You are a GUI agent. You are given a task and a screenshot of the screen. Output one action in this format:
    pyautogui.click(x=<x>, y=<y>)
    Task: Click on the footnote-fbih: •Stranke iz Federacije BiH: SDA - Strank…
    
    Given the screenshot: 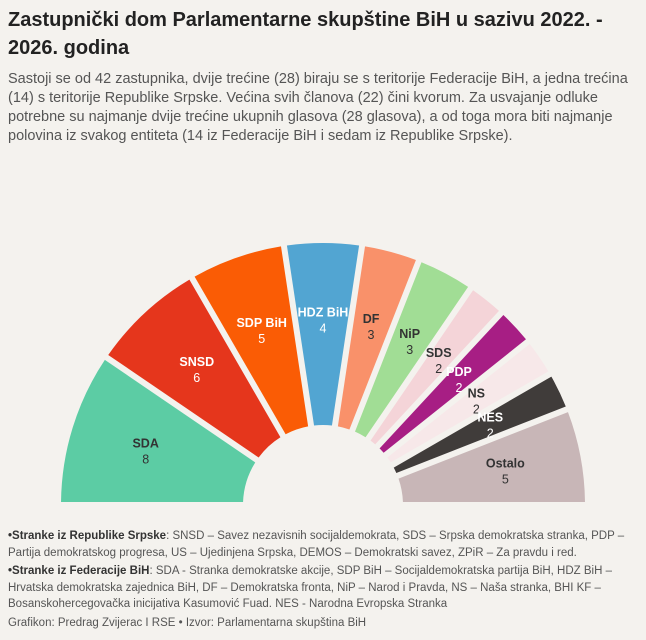 What is the action you would take?
    pyautogui.click(x=325, y=588)
    